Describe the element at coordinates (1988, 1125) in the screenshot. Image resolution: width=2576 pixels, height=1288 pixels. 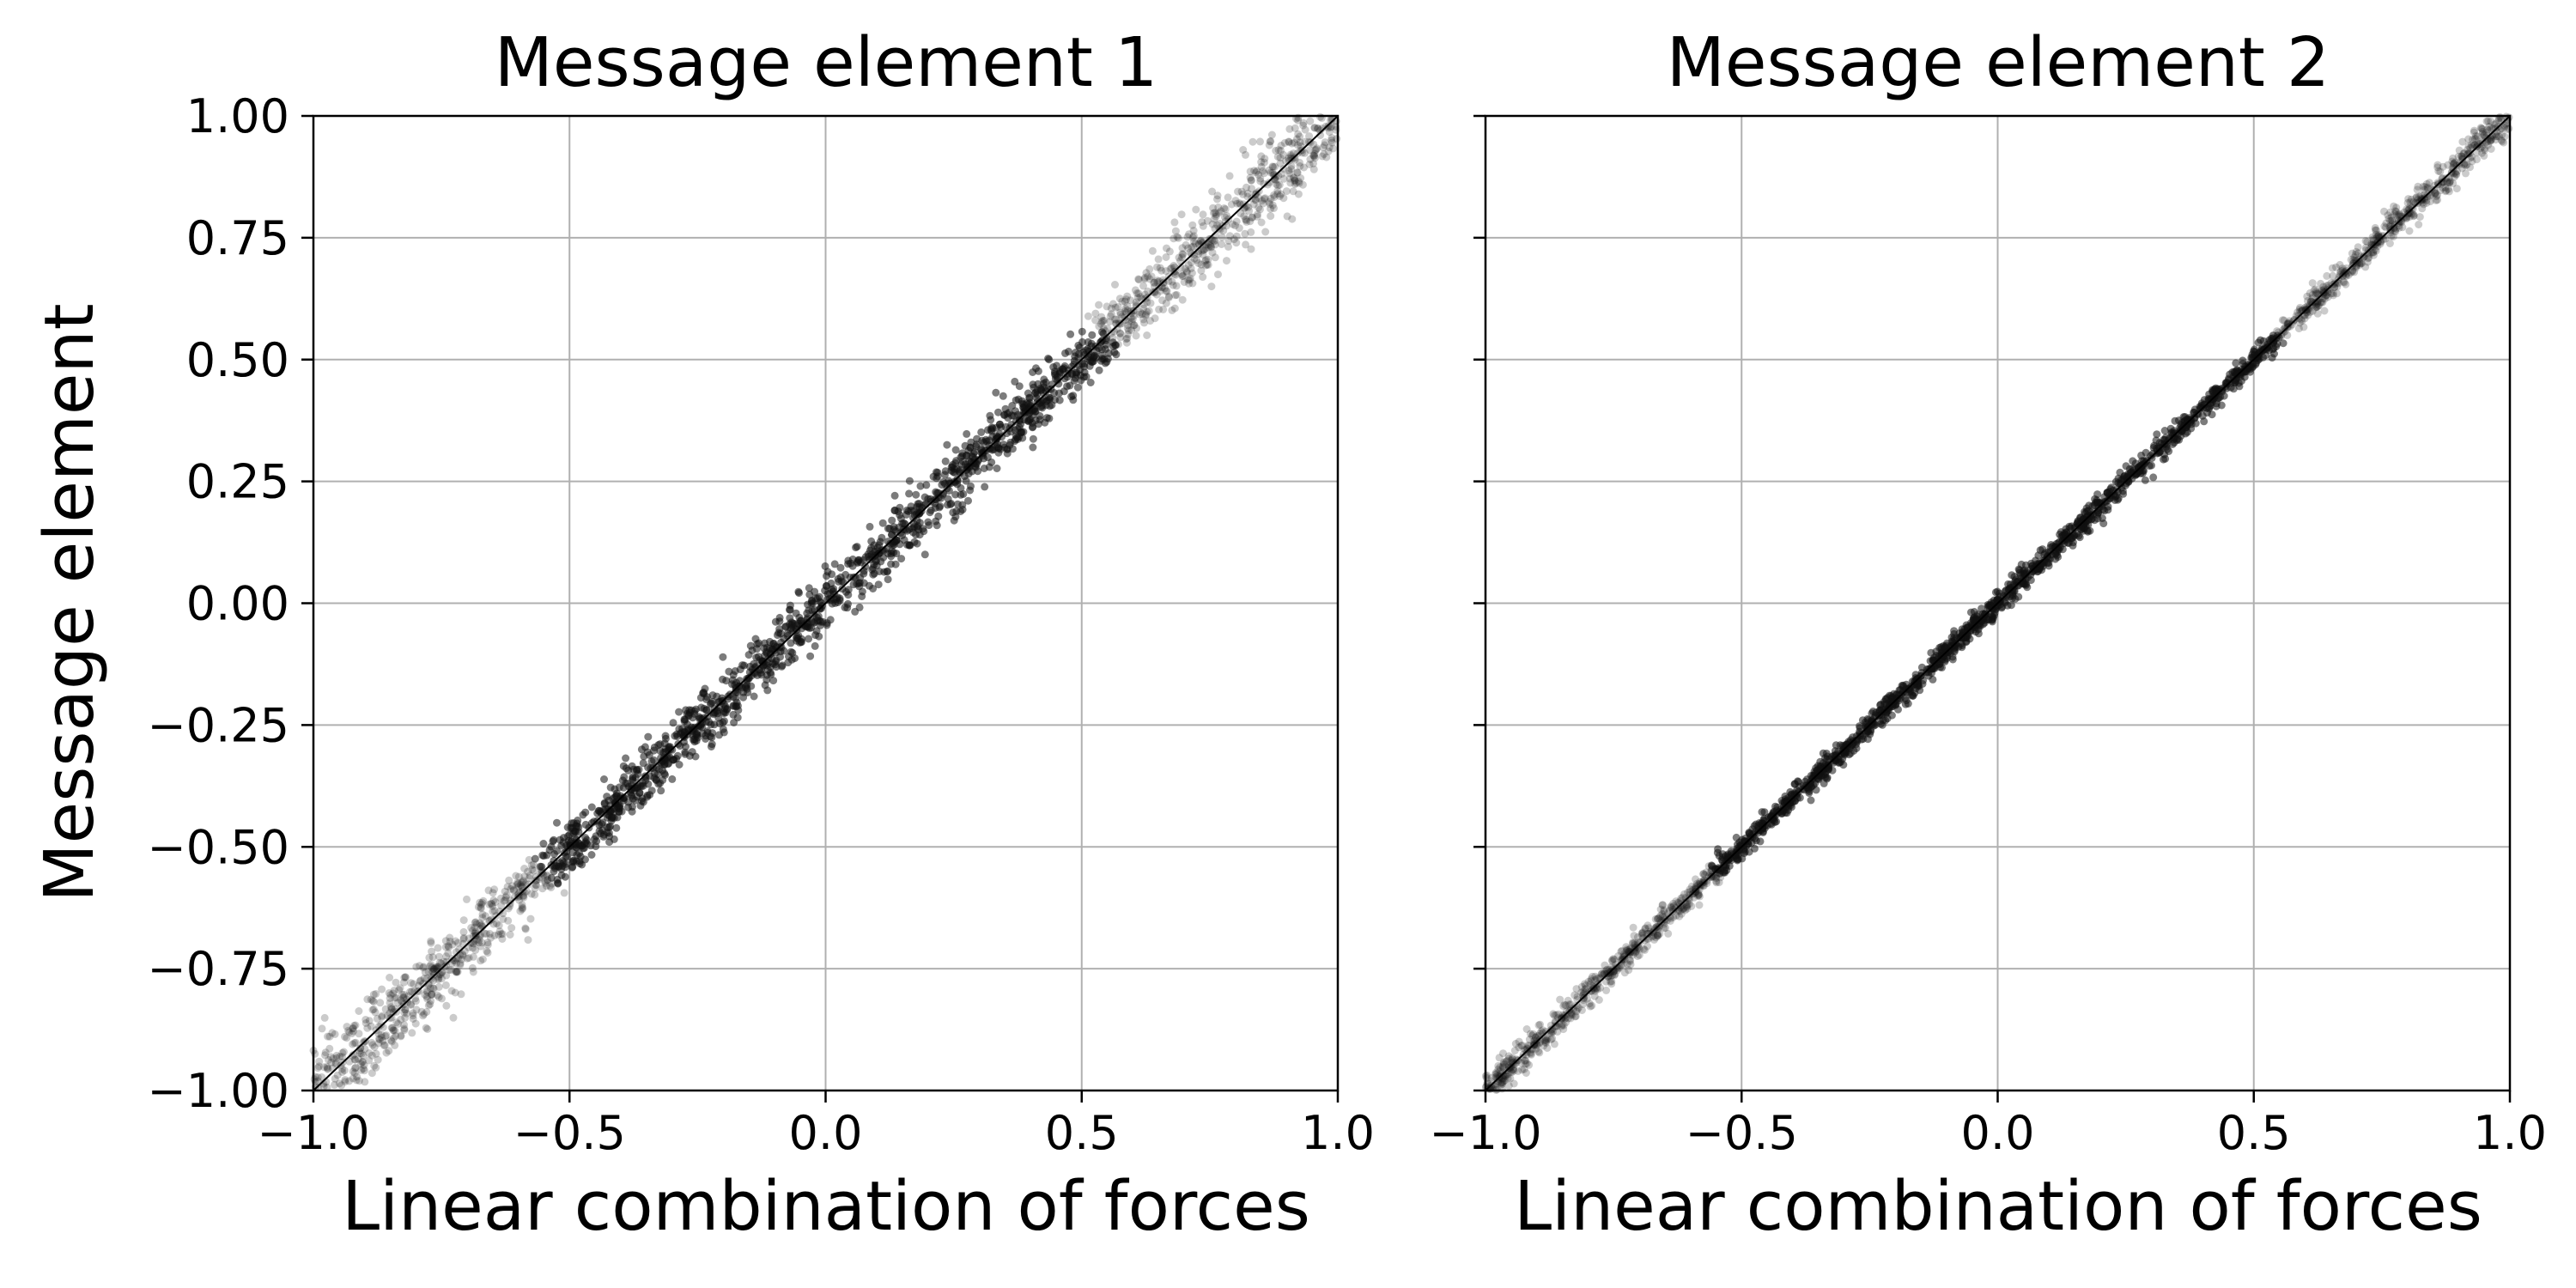
I see `x-ticks: −1.0 −0.5 0.0 0.5 1.0` at that location.